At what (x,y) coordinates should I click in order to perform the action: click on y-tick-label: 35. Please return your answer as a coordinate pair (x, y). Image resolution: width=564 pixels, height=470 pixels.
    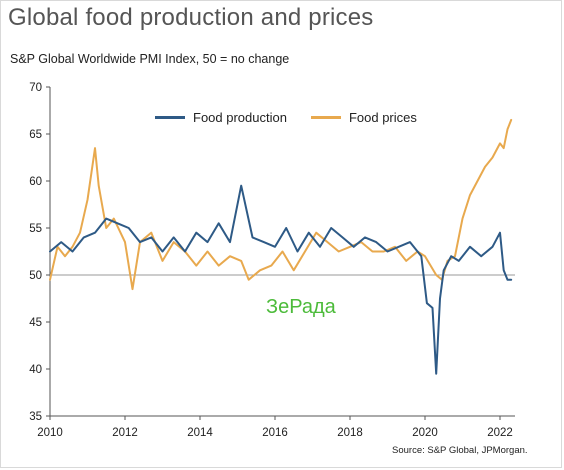
    Looking at the image, I should click on (35, 417).